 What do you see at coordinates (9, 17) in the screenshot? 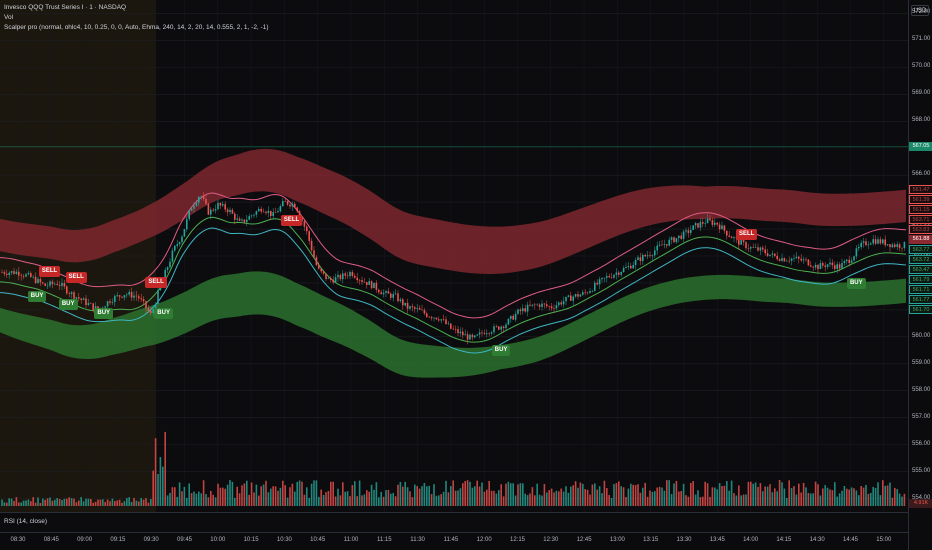
I see `volume-indicator-label: Vol` at bounding box center [9, 17].